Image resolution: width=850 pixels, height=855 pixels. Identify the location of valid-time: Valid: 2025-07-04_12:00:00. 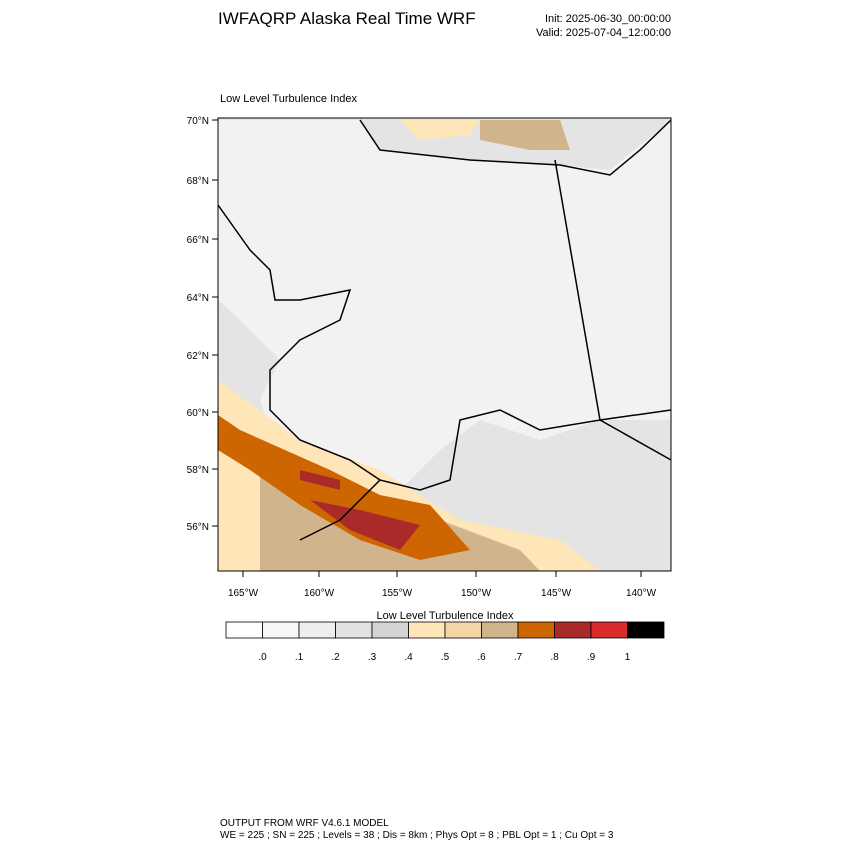
(603, 33).